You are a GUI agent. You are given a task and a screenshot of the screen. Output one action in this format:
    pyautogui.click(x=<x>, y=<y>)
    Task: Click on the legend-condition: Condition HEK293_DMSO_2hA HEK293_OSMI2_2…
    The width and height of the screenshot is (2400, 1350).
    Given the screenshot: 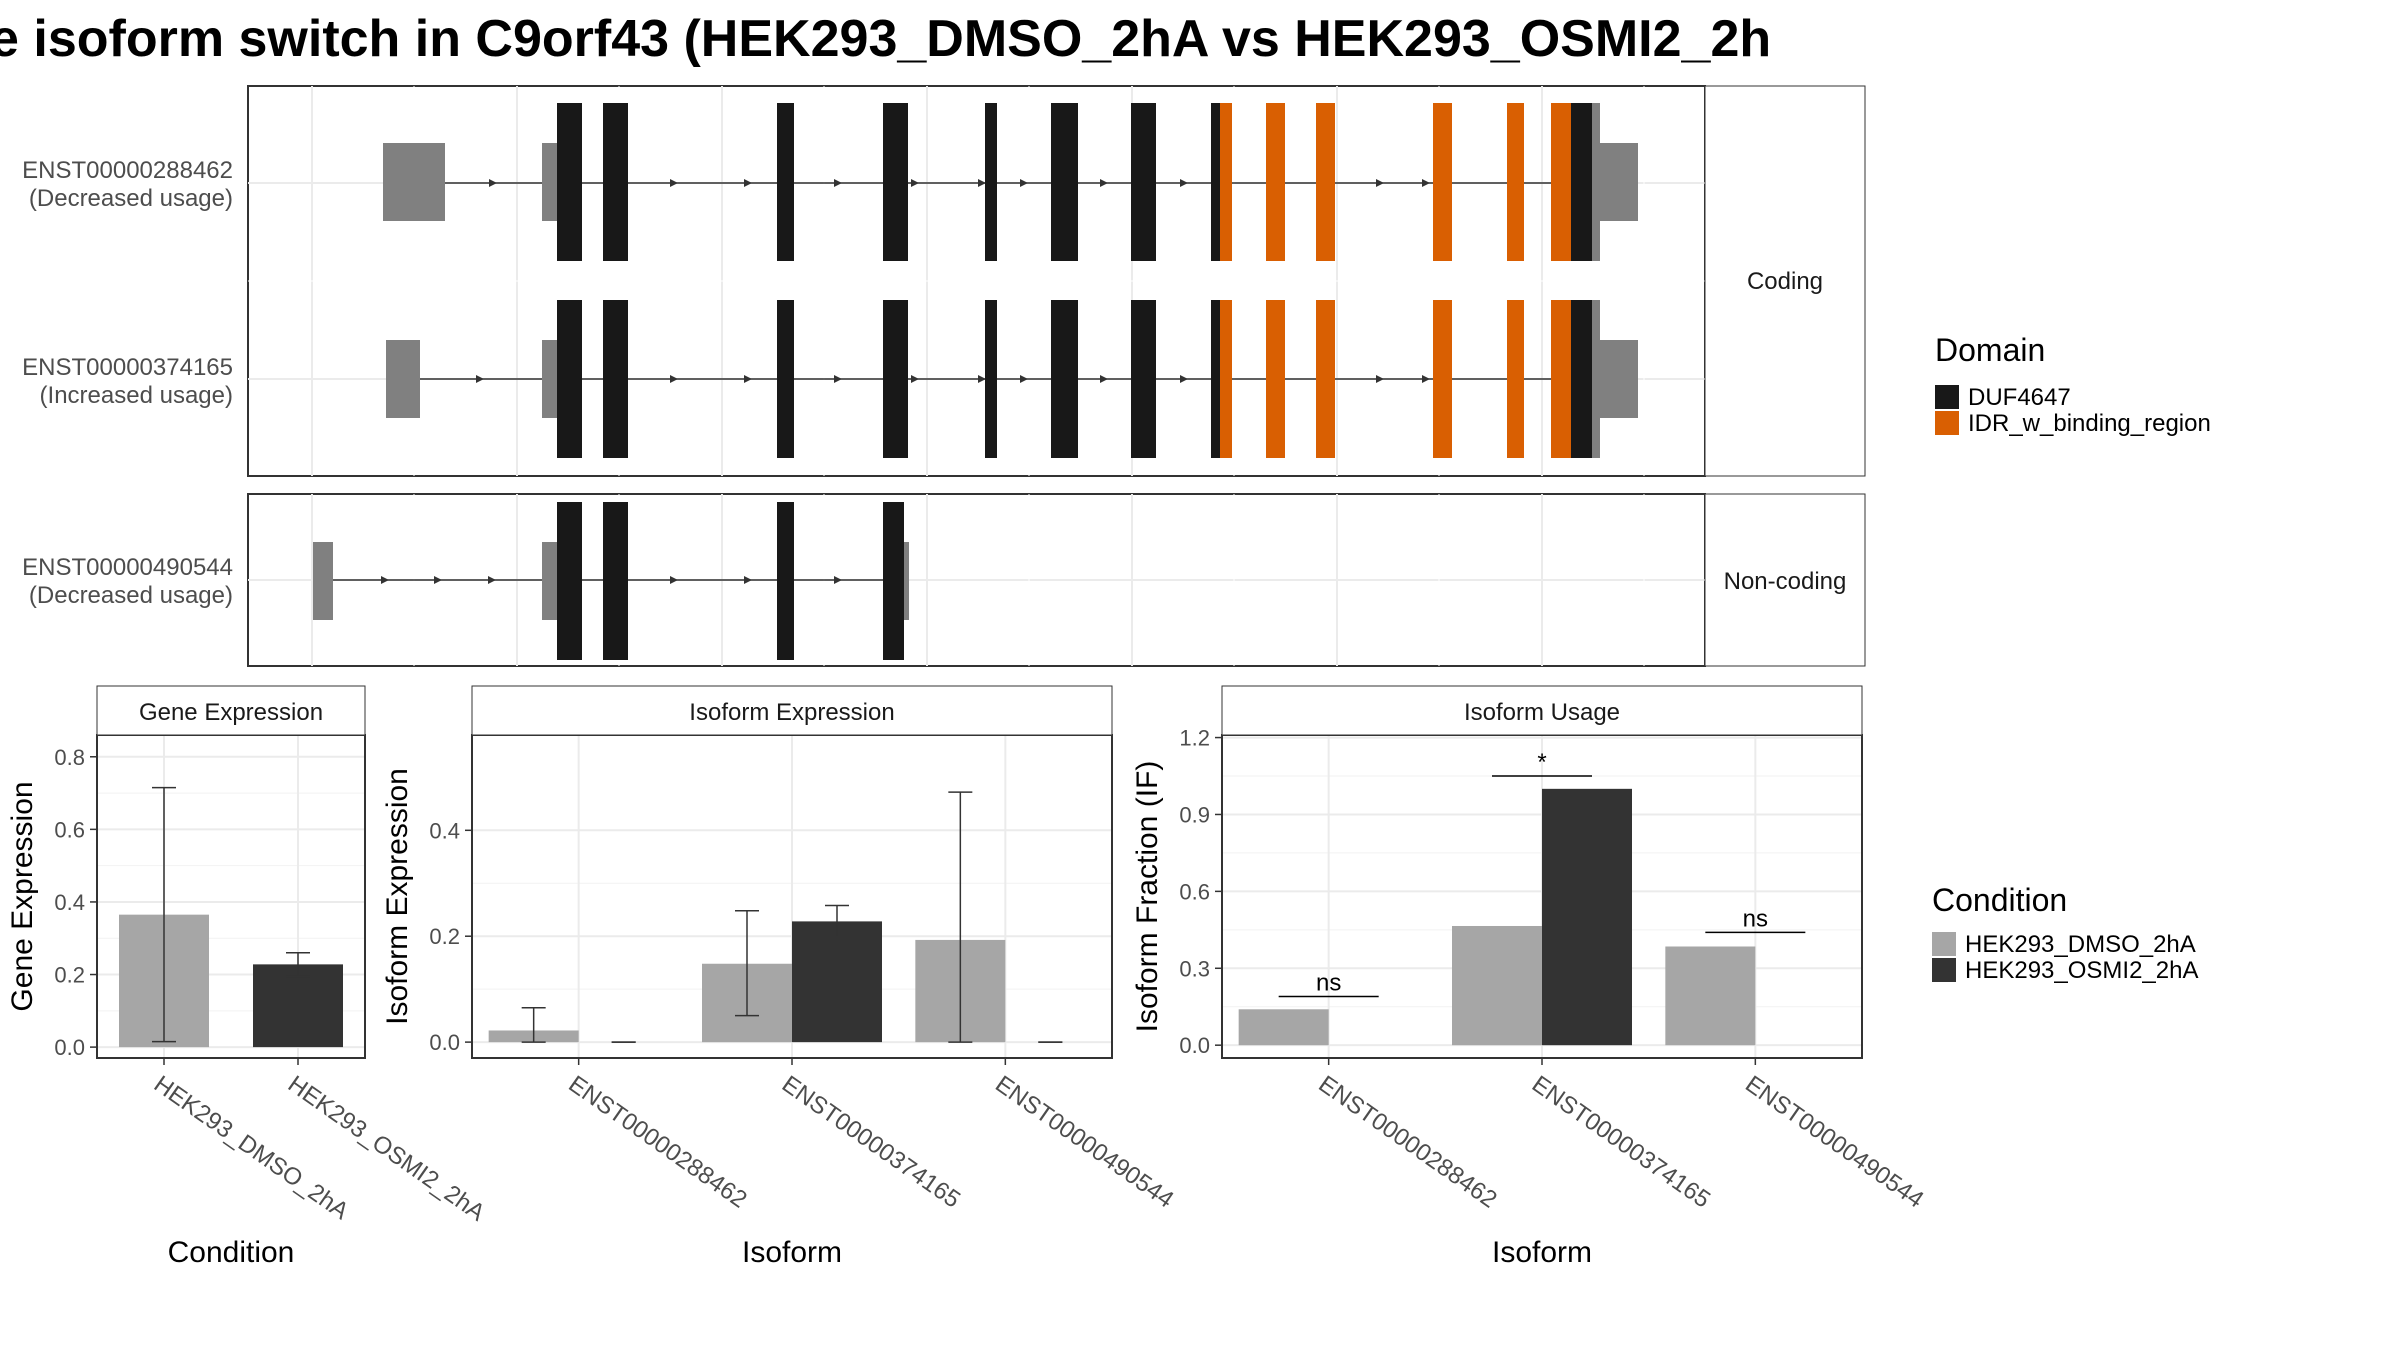 What is the action you would take?
    pyautogui.click(x=2065, y=933)
    